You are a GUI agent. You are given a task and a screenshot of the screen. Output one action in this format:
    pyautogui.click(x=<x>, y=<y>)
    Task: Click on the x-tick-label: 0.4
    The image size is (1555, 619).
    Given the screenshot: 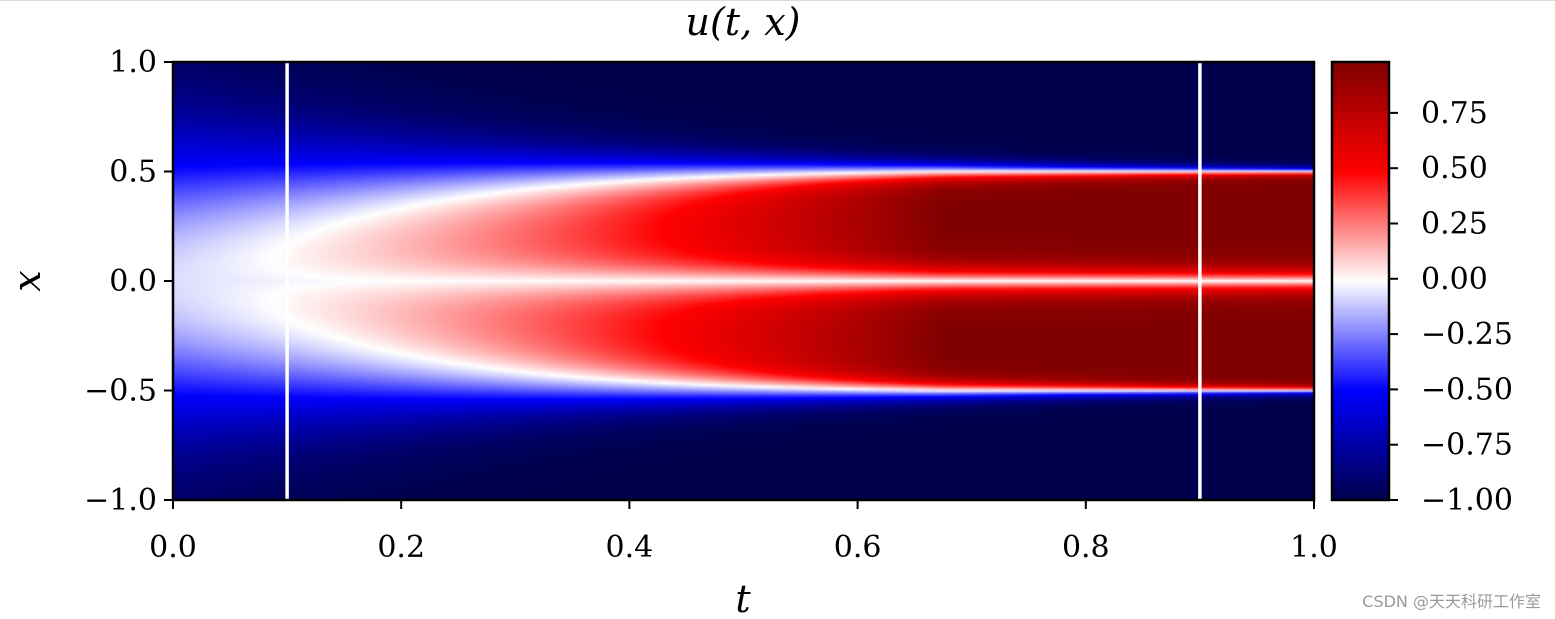 What is the action you would take?
    pyautogui.click(x=630, y=547)
    